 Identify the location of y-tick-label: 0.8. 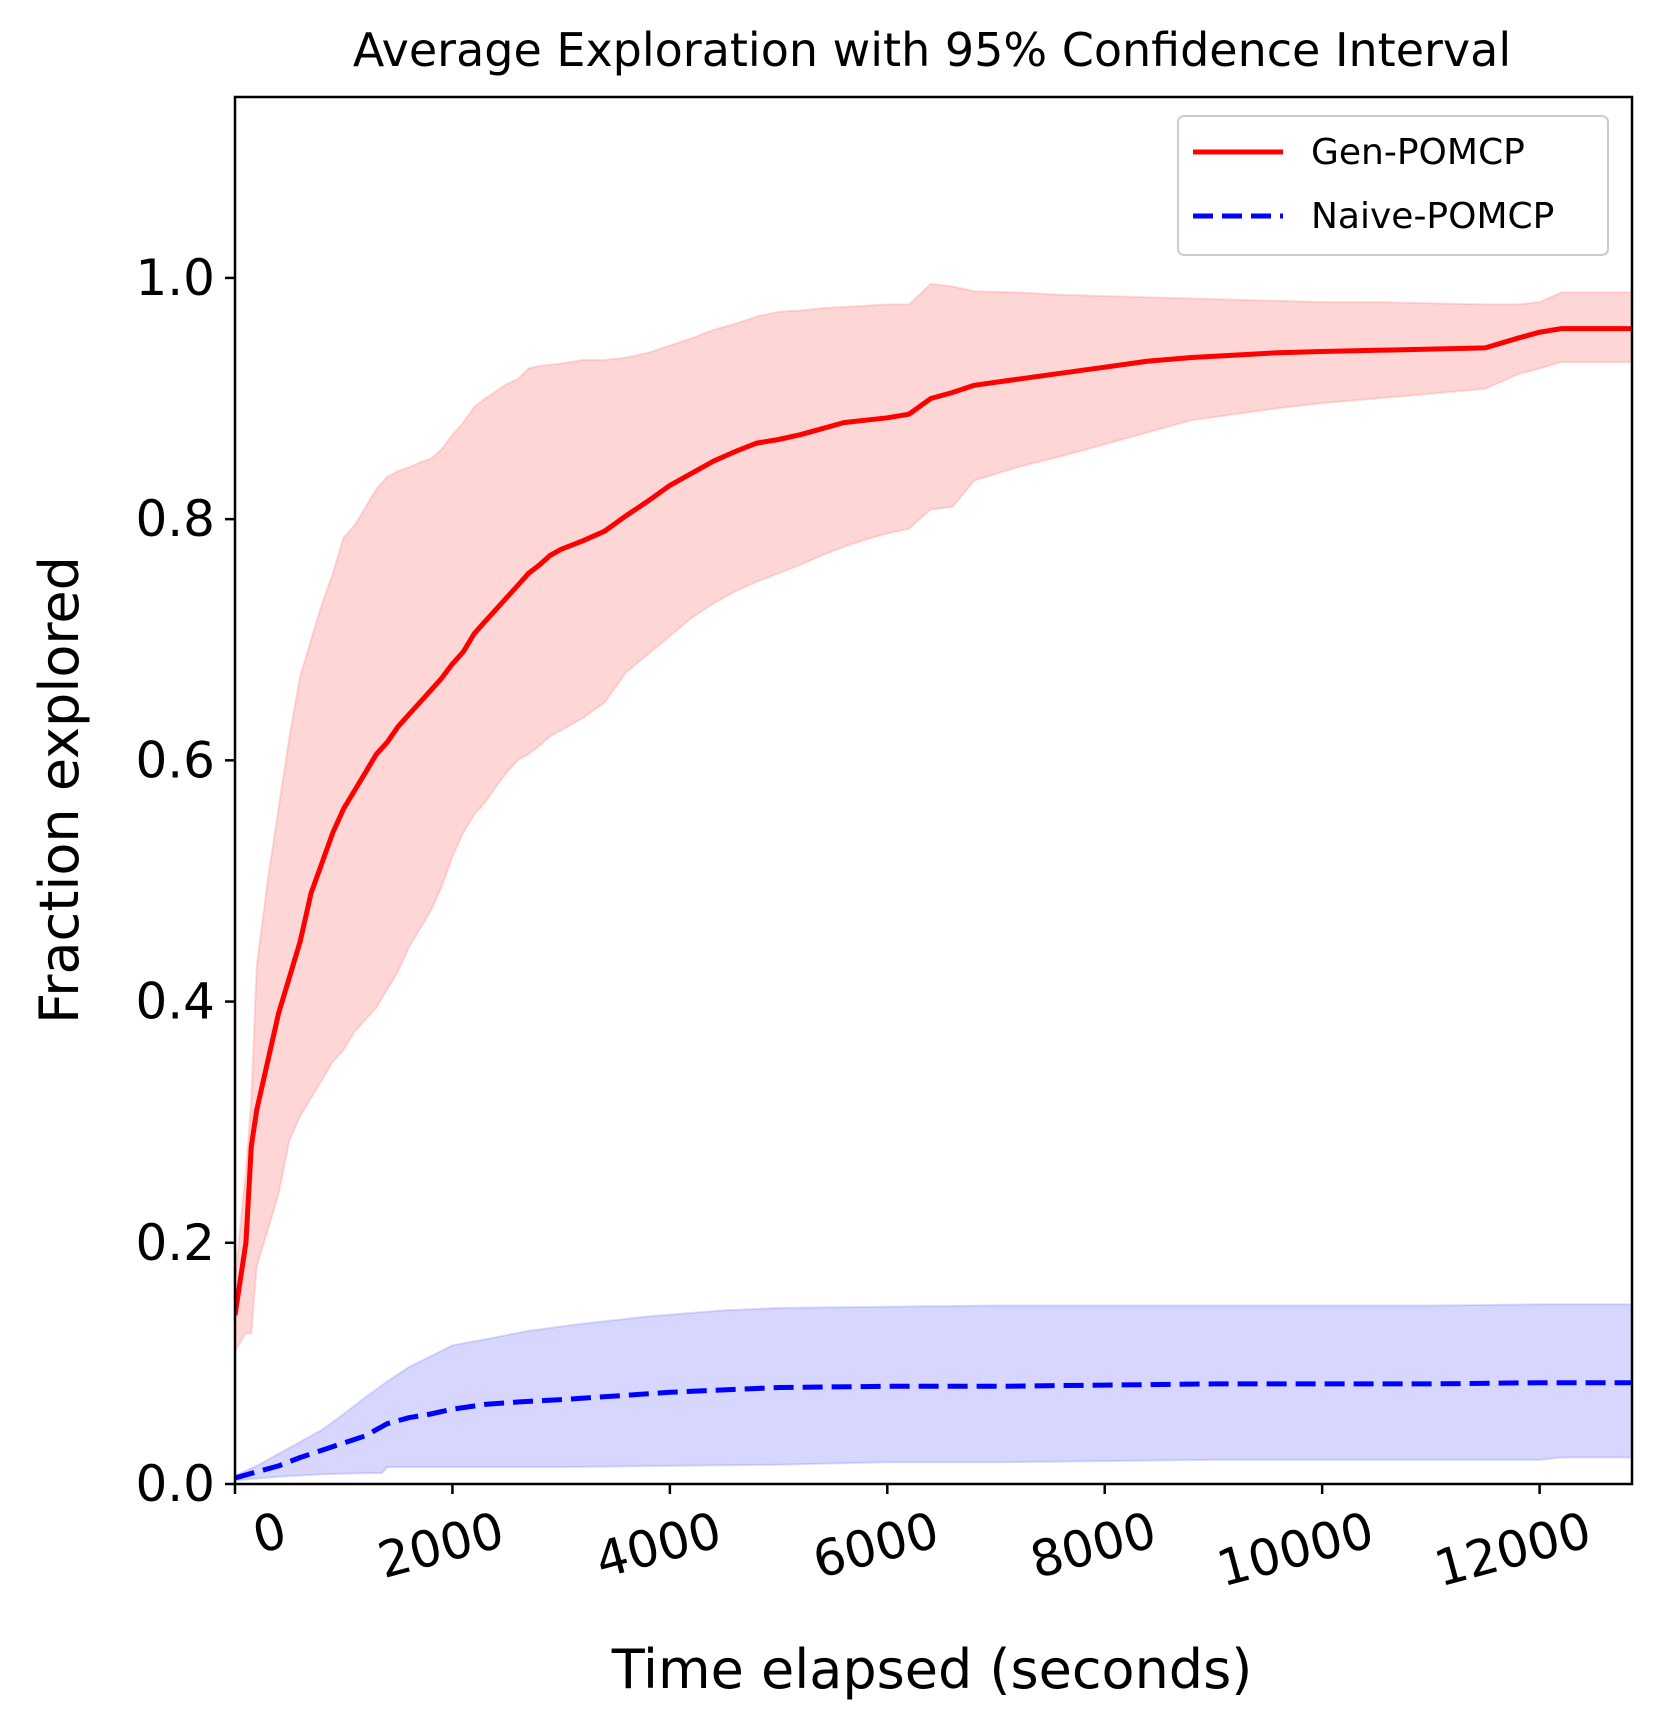
(175, 519).